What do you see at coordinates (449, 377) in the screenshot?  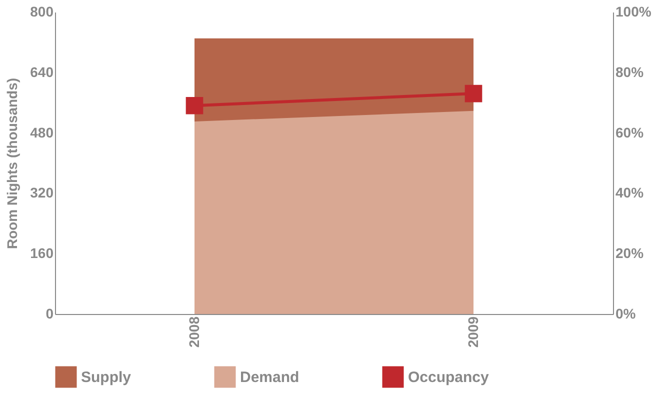 I see `legend-label: Occupancy` at bounding box center [449, 377].